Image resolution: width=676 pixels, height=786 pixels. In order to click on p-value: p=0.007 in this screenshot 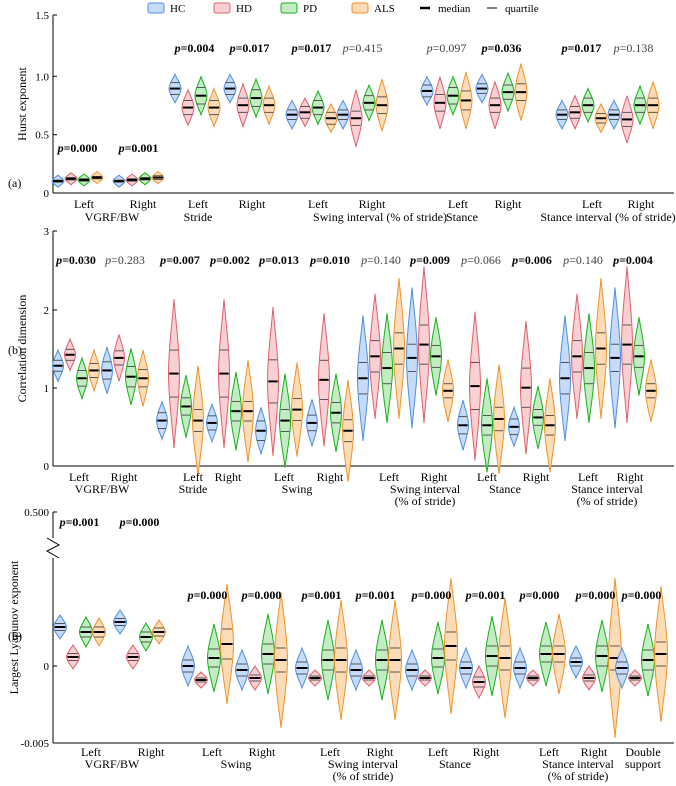, I will do `click(179, 260)`.